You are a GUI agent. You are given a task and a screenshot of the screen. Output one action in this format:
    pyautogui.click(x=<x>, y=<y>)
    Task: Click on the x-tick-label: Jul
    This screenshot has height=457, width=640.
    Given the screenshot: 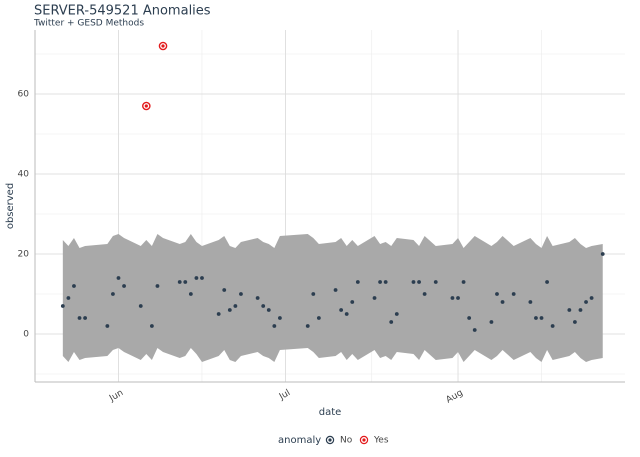 What is the action you would take?
    pyautogui.click(x=284, y=395)
    